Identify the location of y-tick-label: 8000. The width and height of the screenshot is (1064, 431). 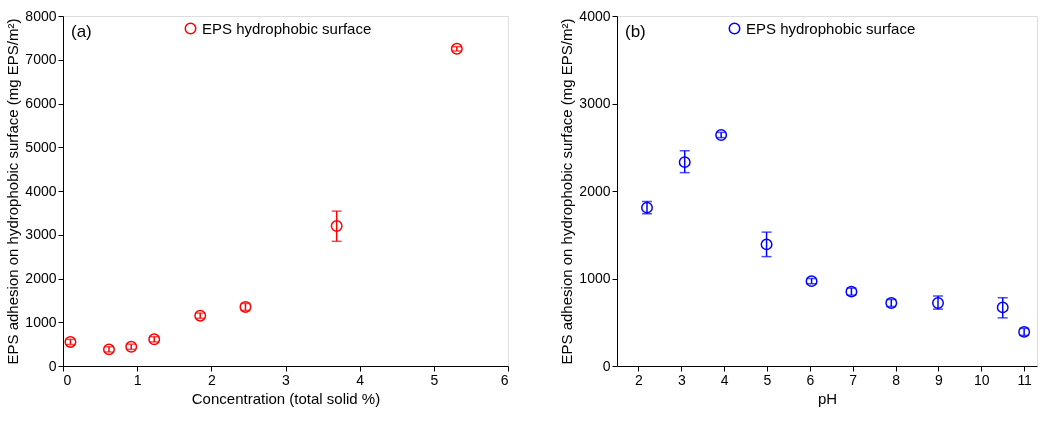
(41, 15).